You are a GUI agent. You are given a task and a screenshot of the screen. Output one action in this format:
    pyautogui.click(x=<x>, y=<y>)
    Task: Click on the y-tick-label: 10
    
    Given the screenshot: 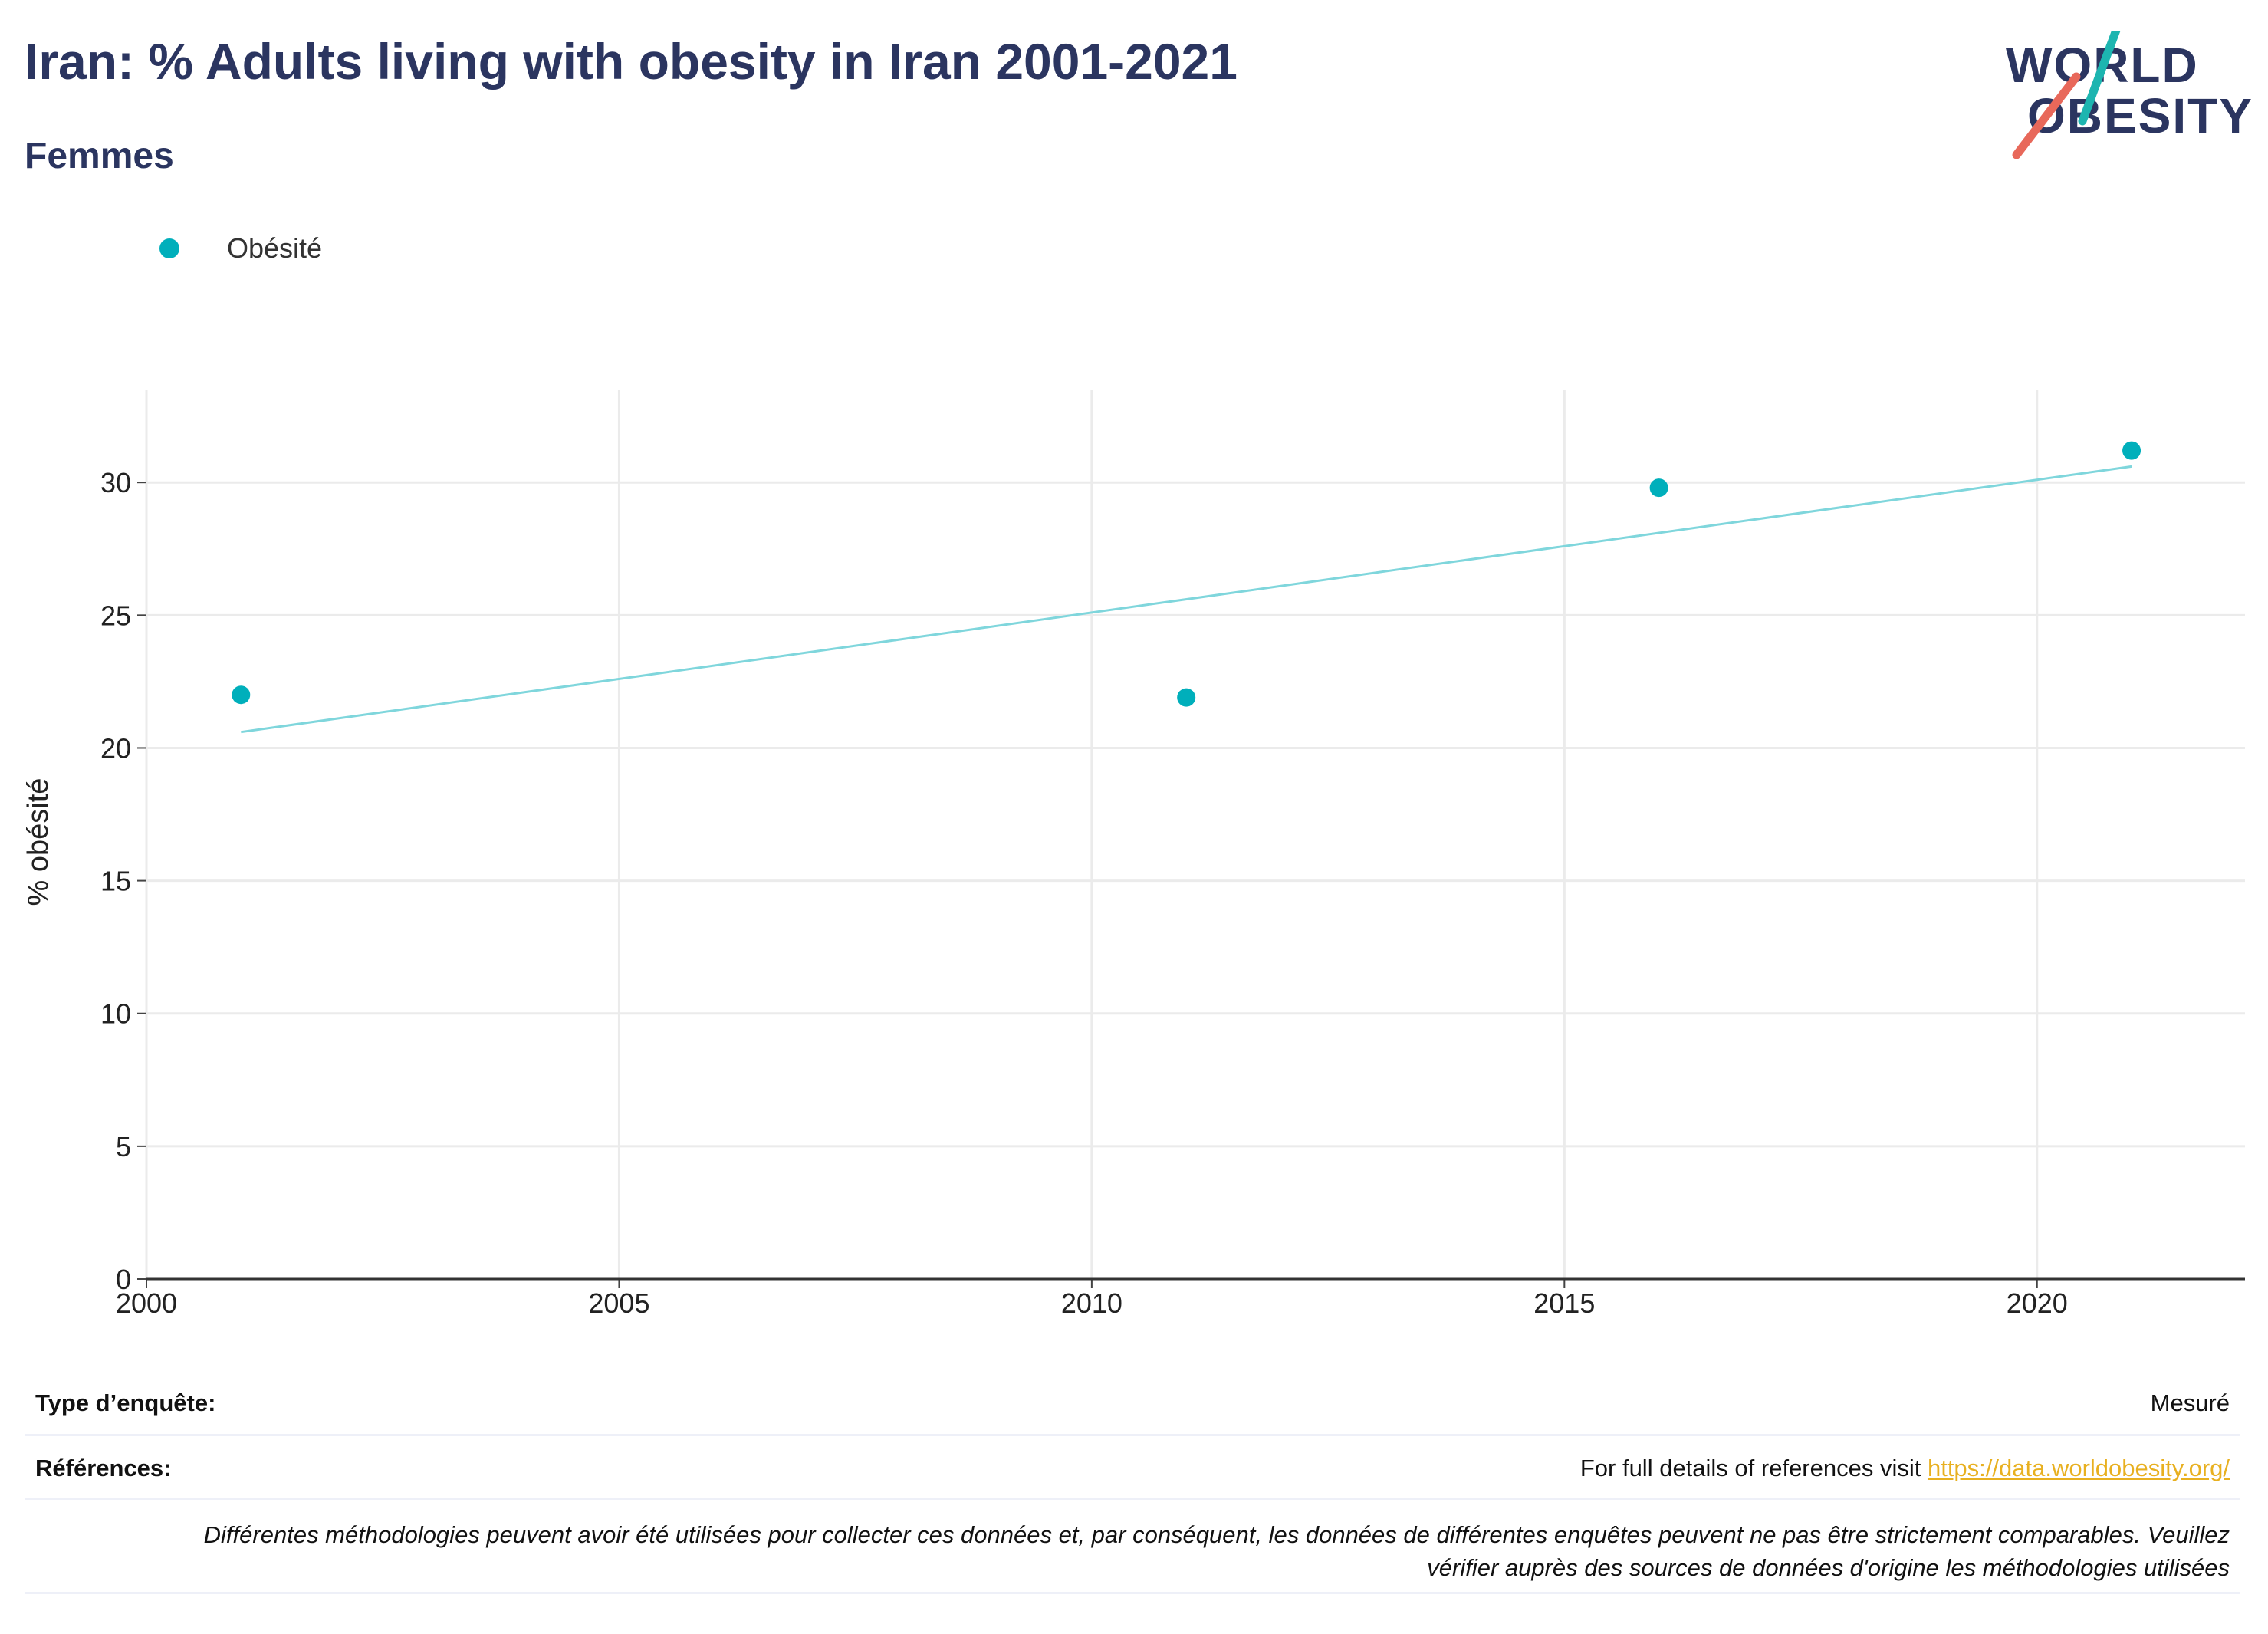 What is the action you would take?
    pyautogui.click(x=115, y=1014)
    